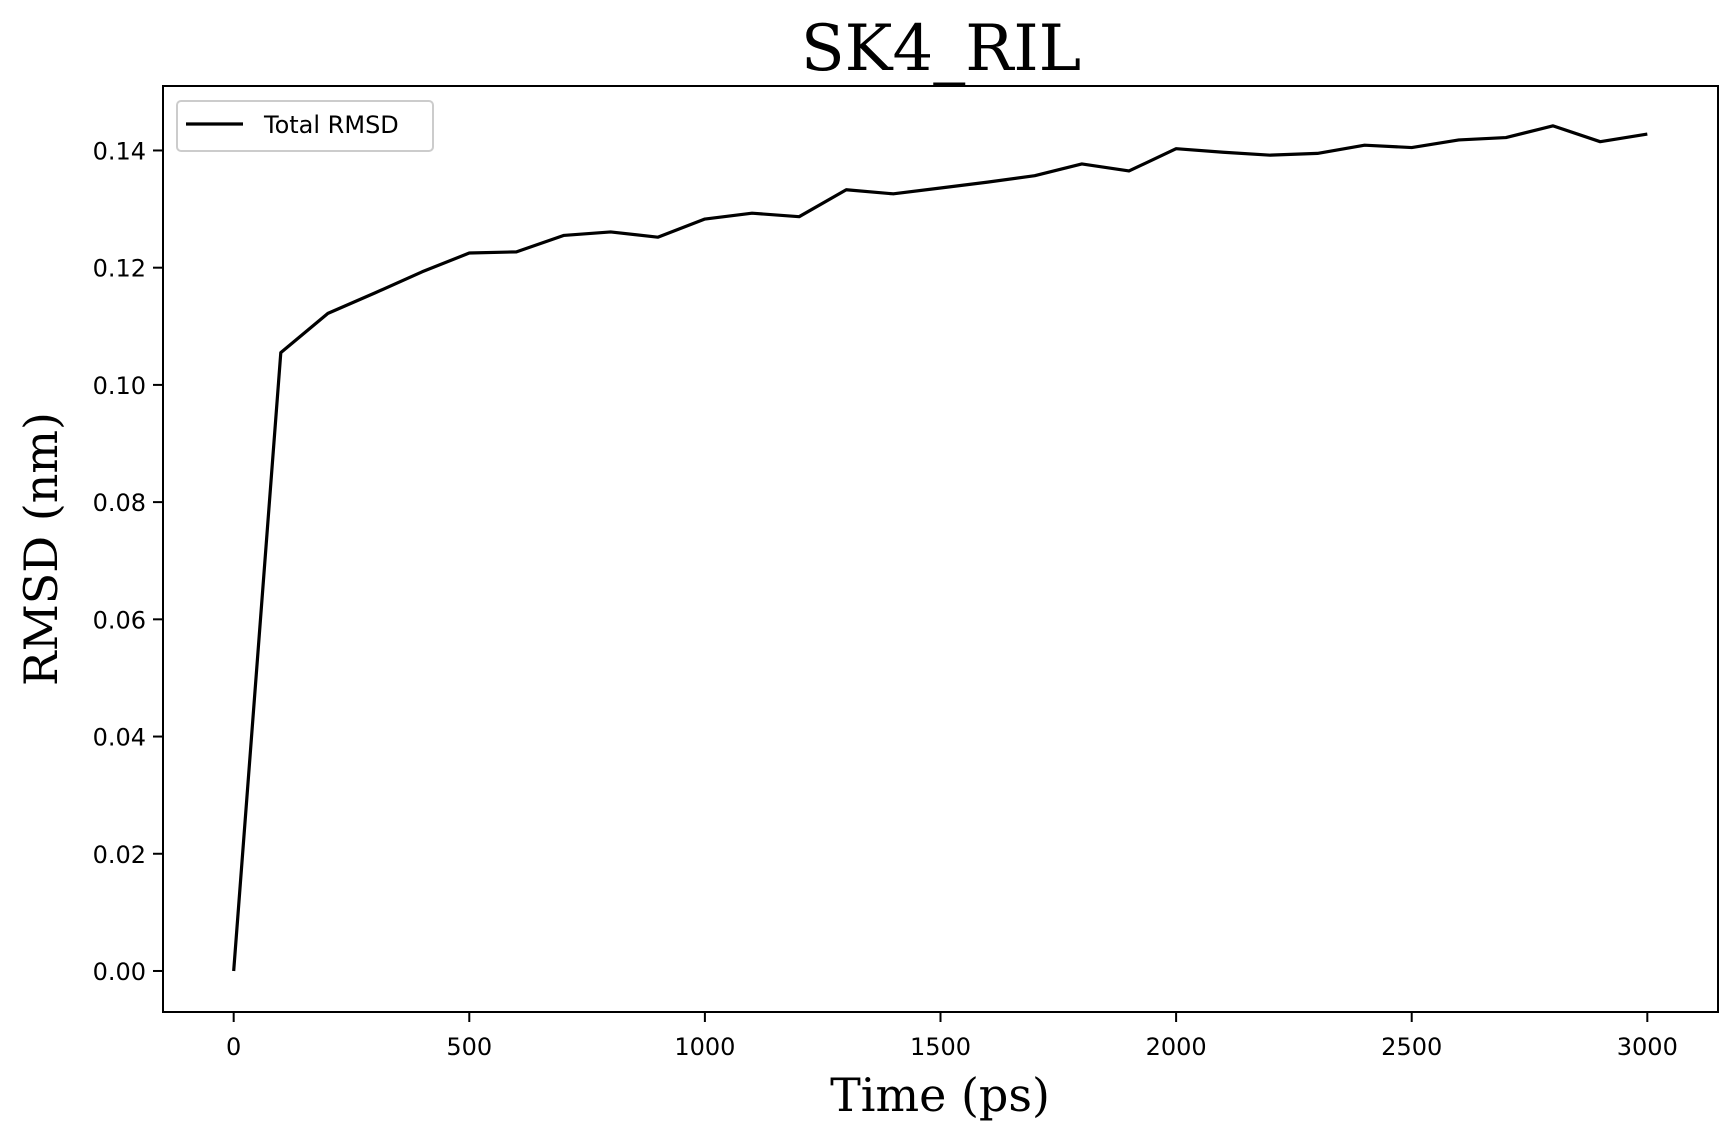  What do you see at coordinates (119, 151) in the screenshot?
I see `y-tick-label: 0.14` at bounding box center [119, 151].